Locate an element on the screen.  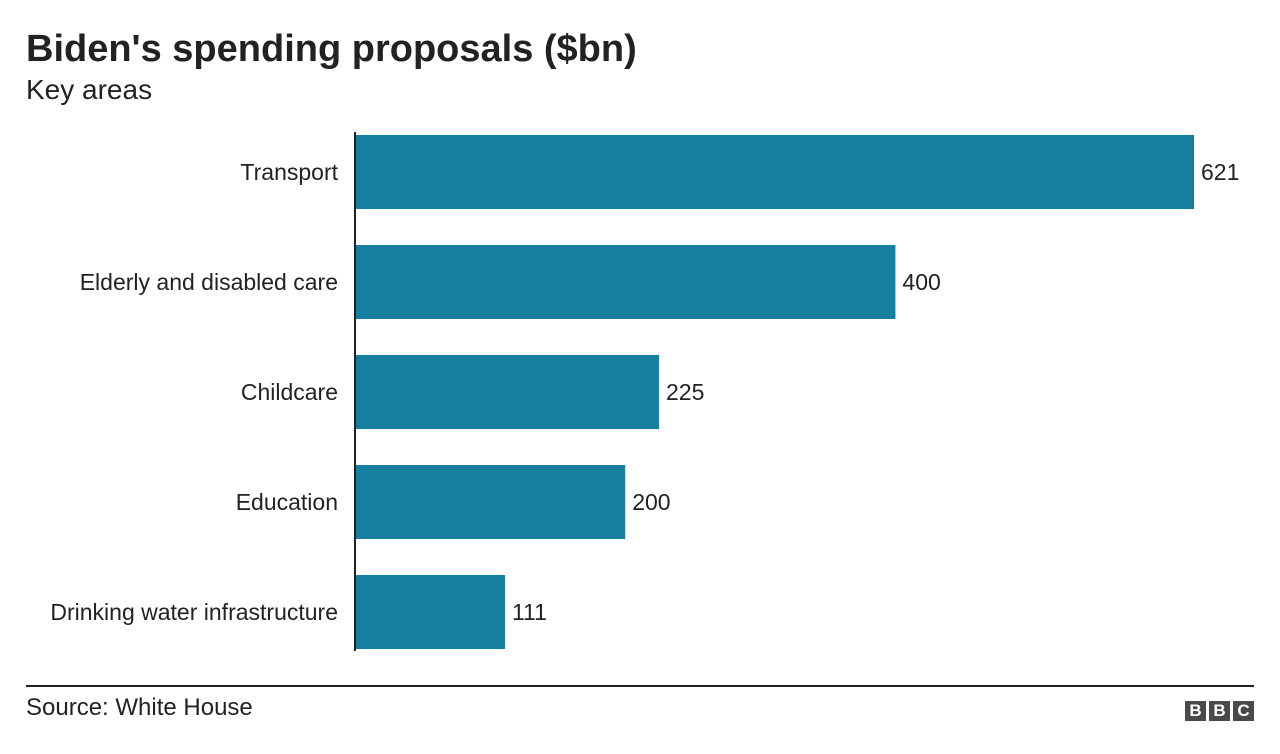
data-label: 400 is located at coordinates (921, 282).